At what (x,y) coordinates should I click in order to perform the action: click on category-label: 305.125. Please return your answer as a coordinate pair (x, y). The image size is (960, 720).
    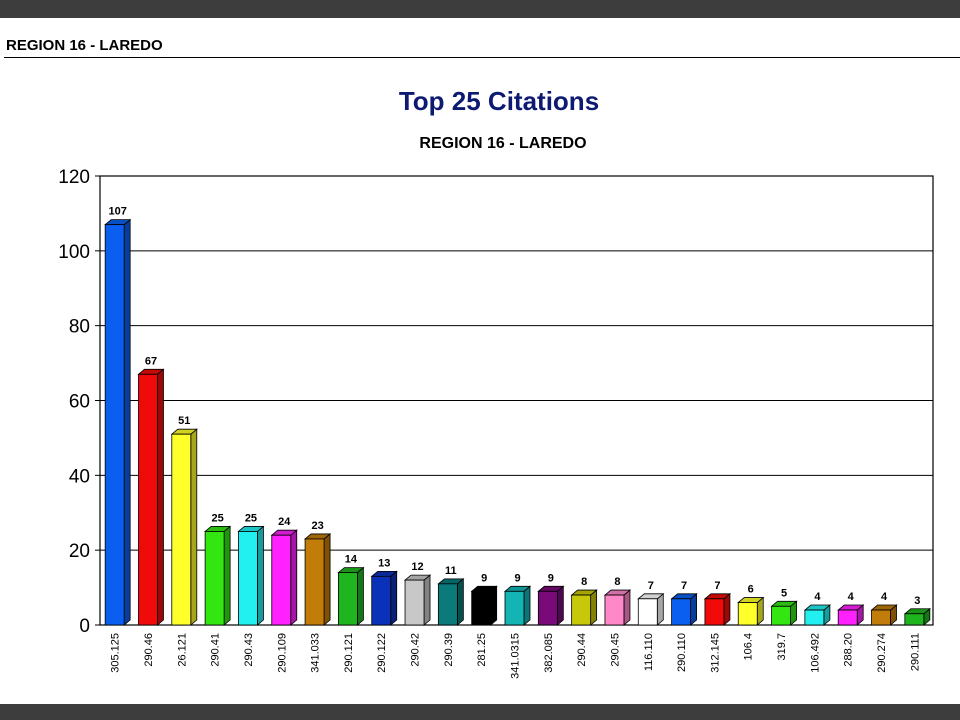
    Looking at the image, I should click on (116, 653).